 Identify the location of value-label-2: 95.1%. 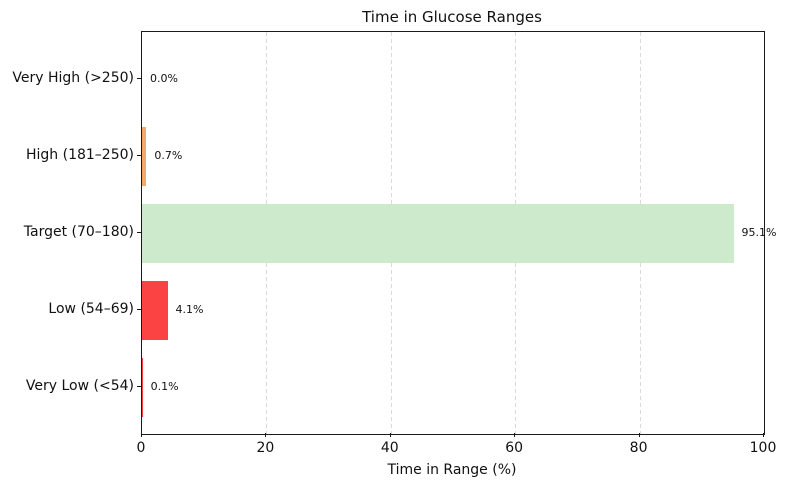
(759, 232).